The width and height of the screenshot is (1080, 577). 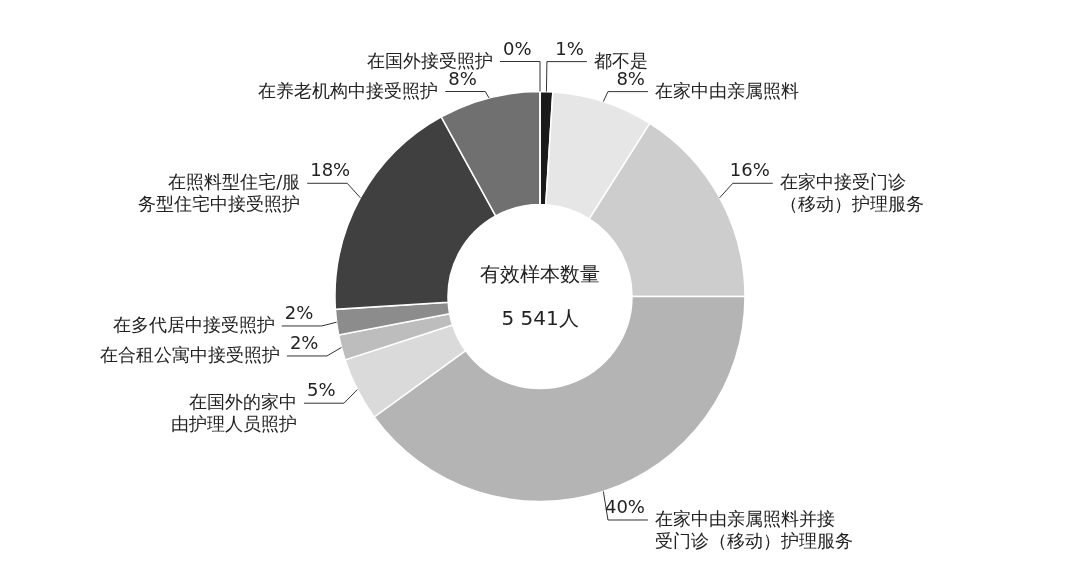 I want to click on data-label: 5%, so click(x=321, y=390).